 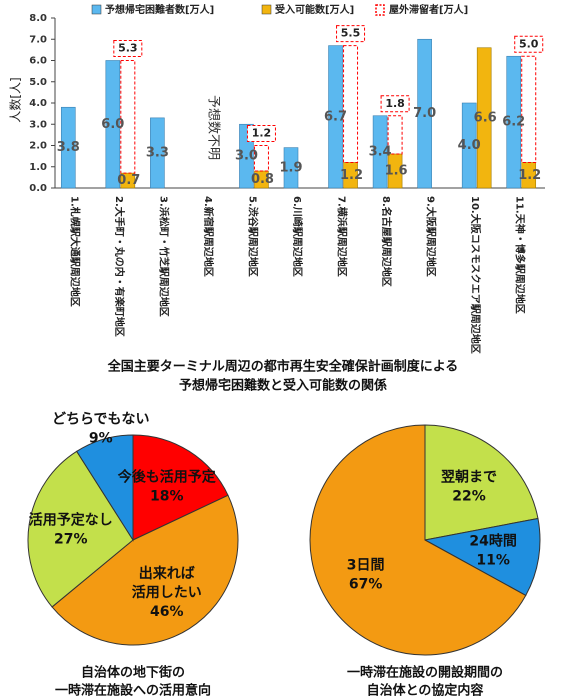 What do you see at coordinates (167, 496) in the screenshot?
I see `slice-value-label: 18%` at bounding box center [167, 496].